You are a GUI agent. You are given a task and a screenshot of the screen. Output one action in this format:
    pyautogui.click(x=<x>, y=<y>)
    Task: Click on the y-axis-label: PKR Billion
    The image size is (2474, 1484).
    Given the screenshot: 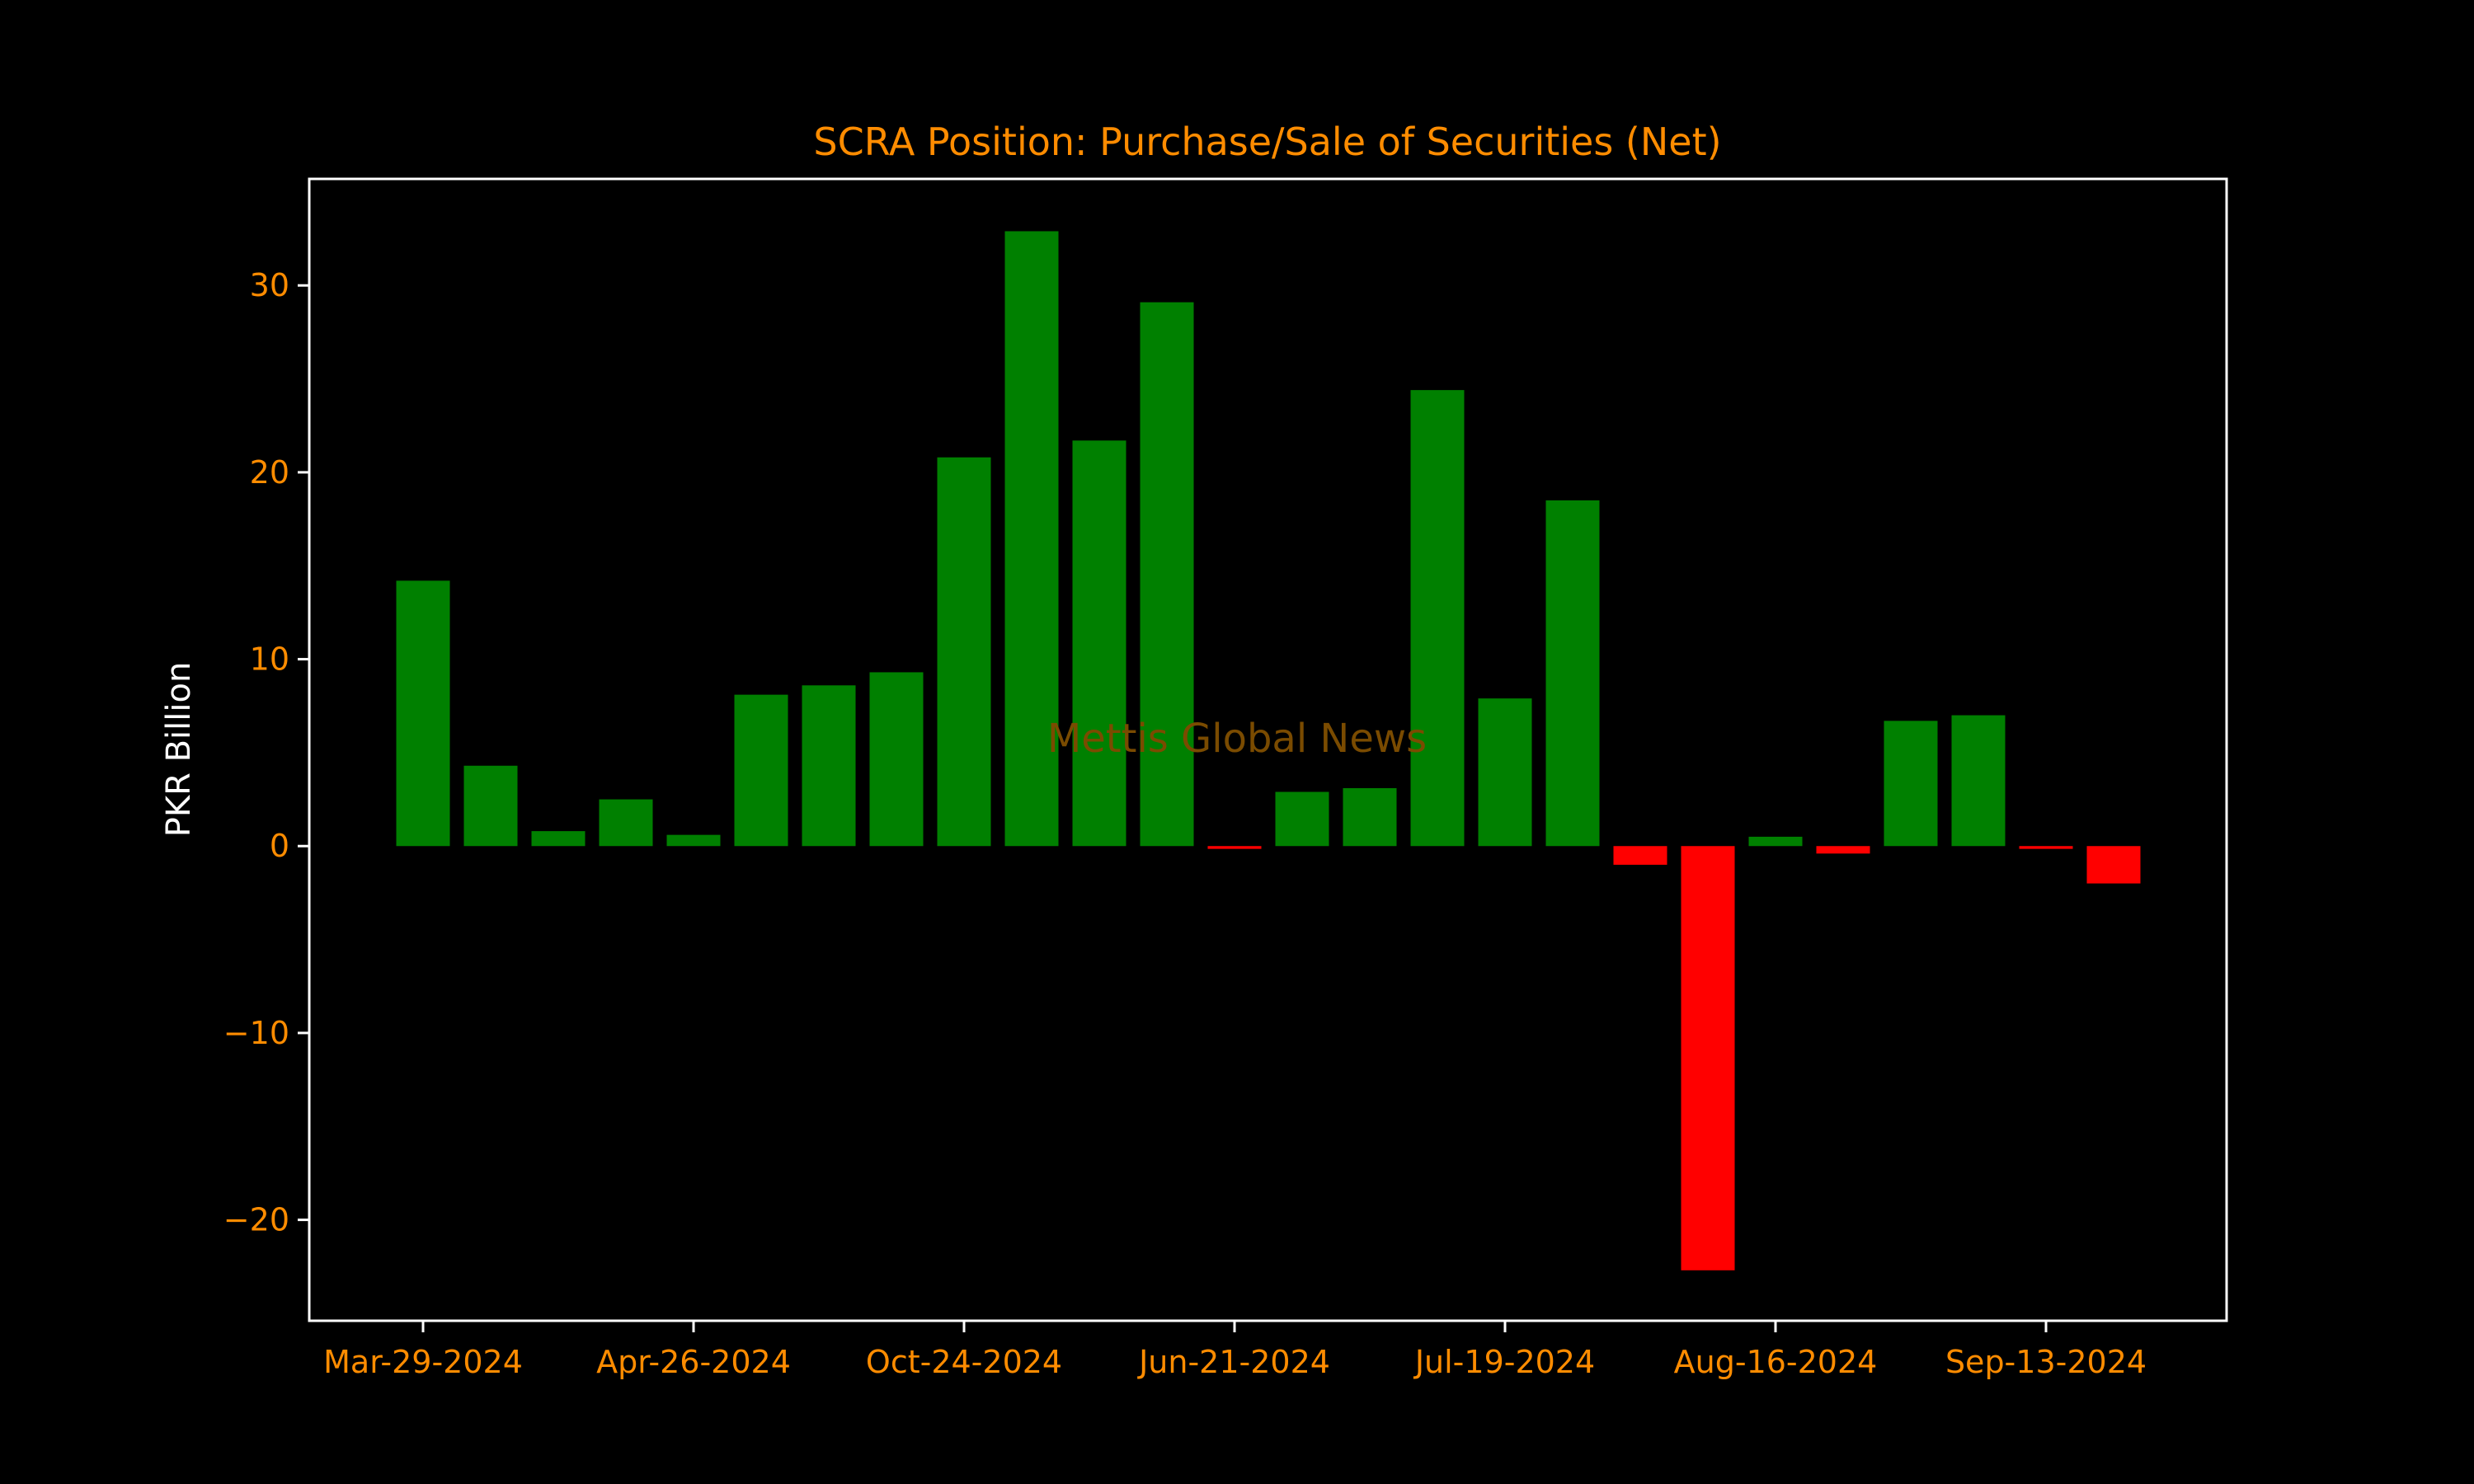 What is the action you would take?
    pyautogui.click(x=179, y=750)
    